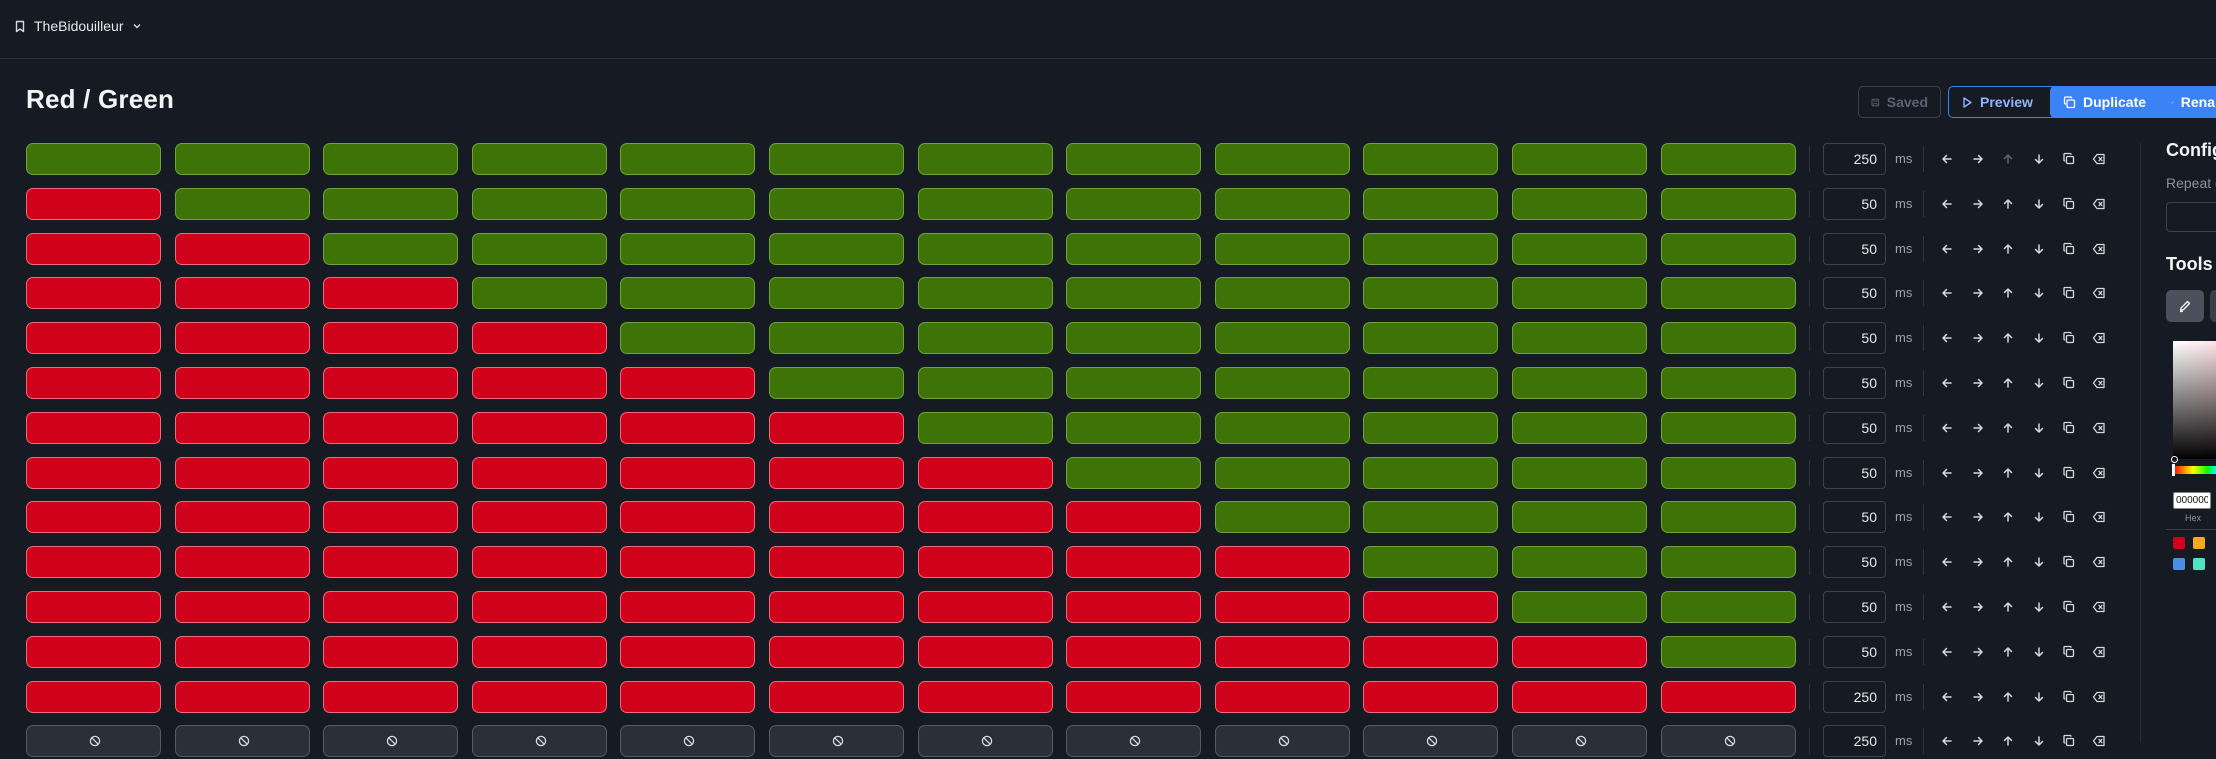  What do you see at coordinates (78, 26) in the screenshot?
I see `project-switcher: TheBidouilleur` at bounding box center [78, 26].